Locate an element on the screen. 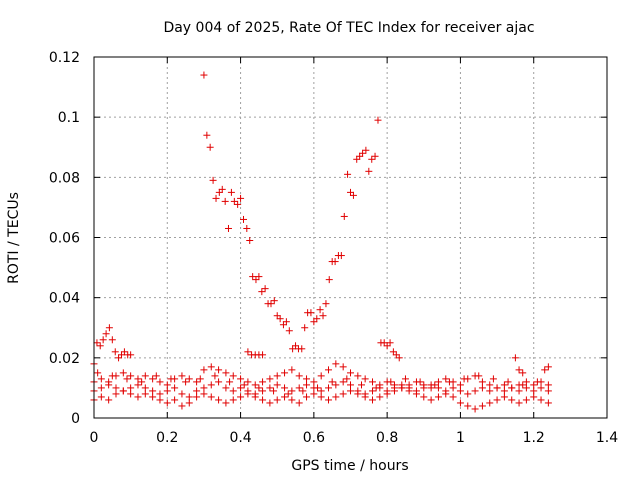 The width and height of the screenshot is (640, 480). x-axis-label: GPS time / hours is located at coordinates (349, 466).